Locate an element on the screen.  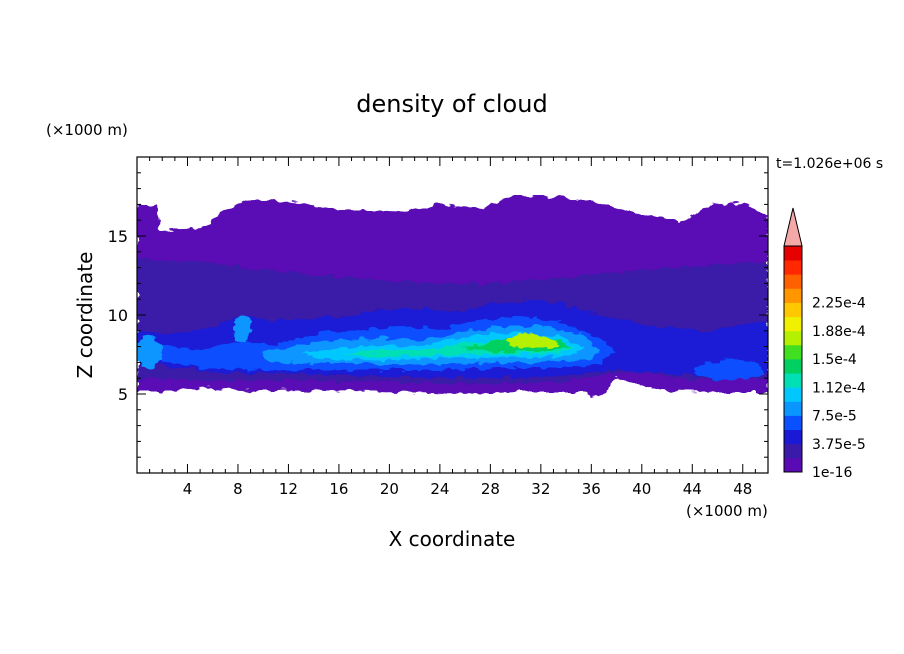
y-tick-label: 10 is located at coordinates (118, 315).